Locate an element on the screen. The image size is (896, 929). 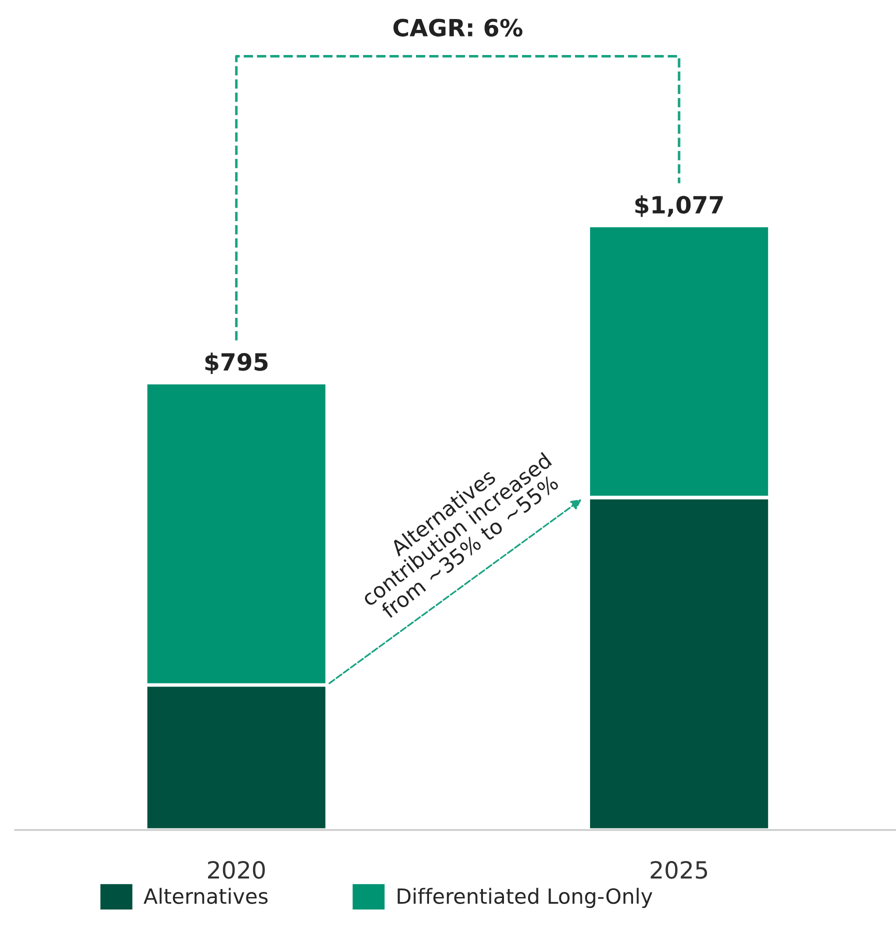
x-tick-label: 2020 is located at coordinates (236, 869).